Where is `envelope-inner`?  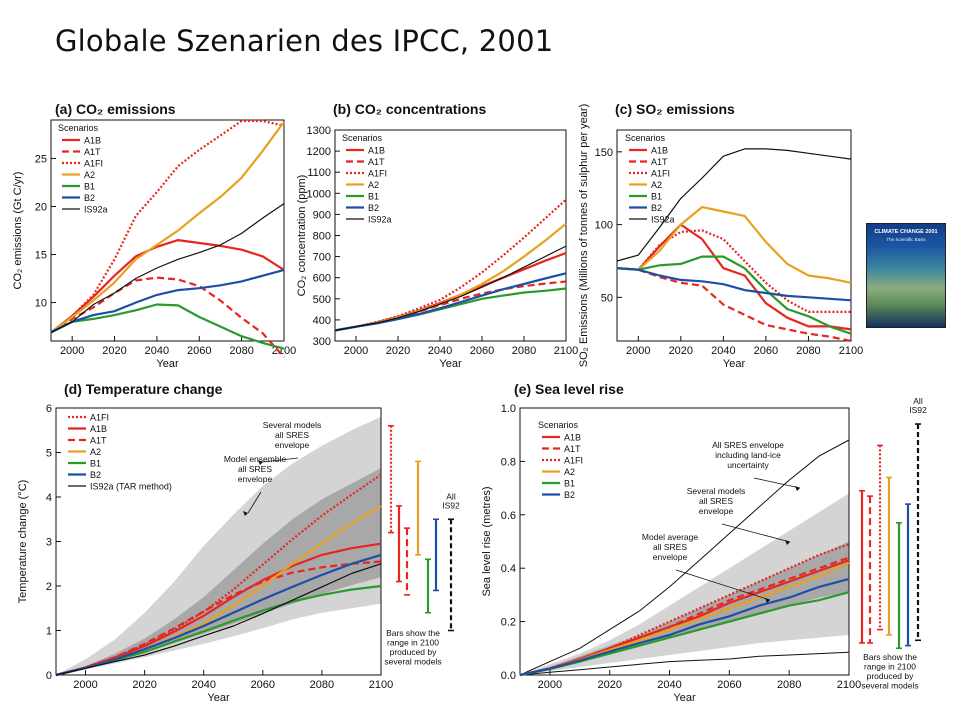
envelope-inner is located at coordinates (218, 571).